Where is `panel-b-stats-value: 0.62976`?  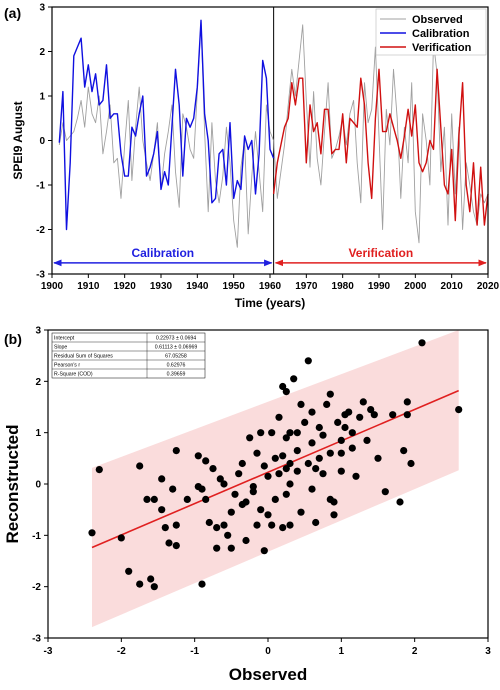 panel-b-stats-value: 0.62976 is located at coordinates (176, 365).